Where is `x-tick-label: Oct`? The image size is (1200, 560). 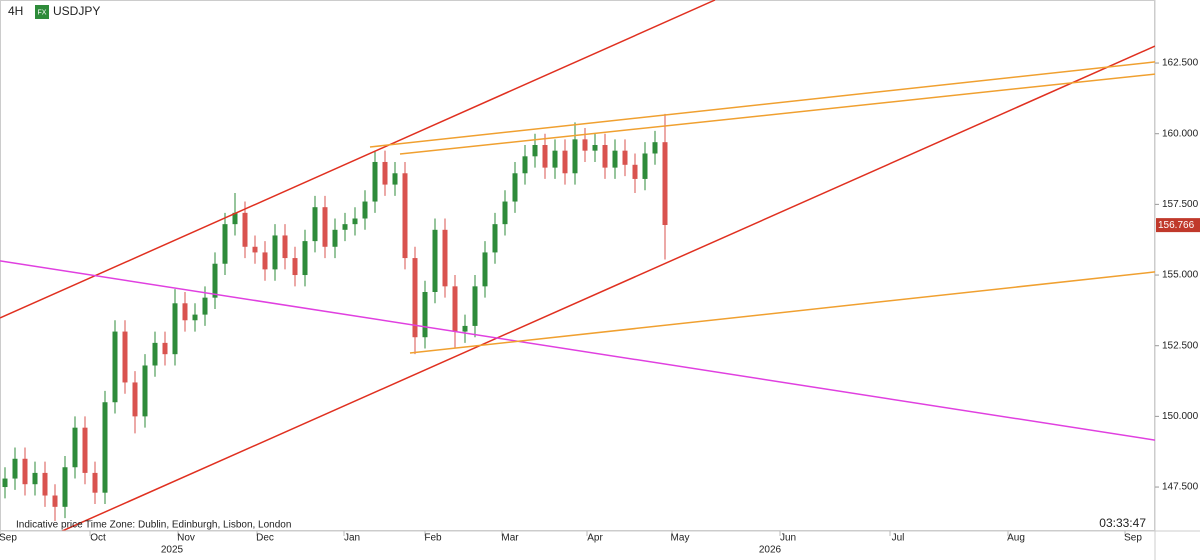 x-tick-label: Oct is located at coordinates (98, 538).